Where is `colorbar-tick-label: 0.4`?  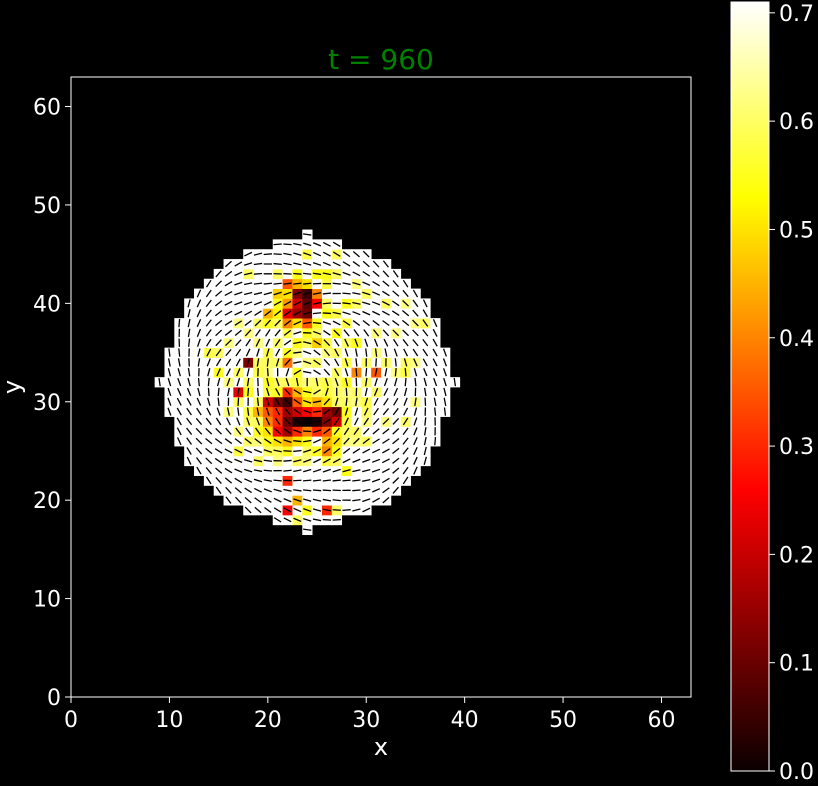
colorbar-tick-label: 0.4 is located at coordinates (796, 339).